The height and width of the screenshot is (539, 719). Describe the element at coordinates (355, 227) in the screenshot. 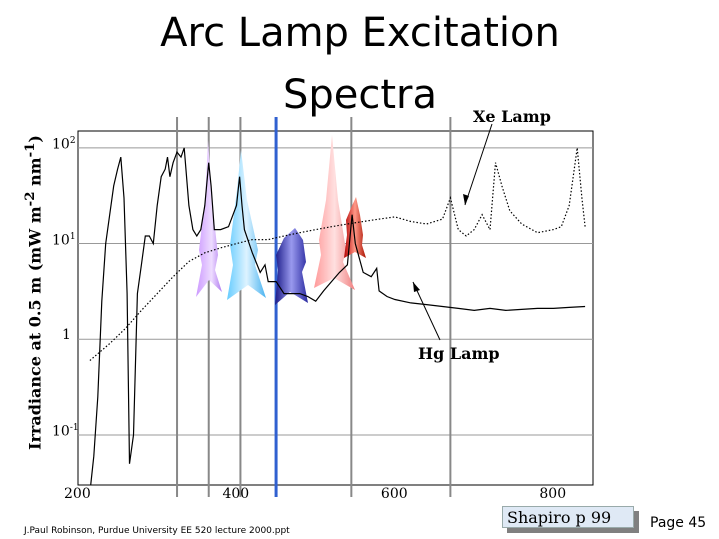

I see `excitation-spike-red` at that location.